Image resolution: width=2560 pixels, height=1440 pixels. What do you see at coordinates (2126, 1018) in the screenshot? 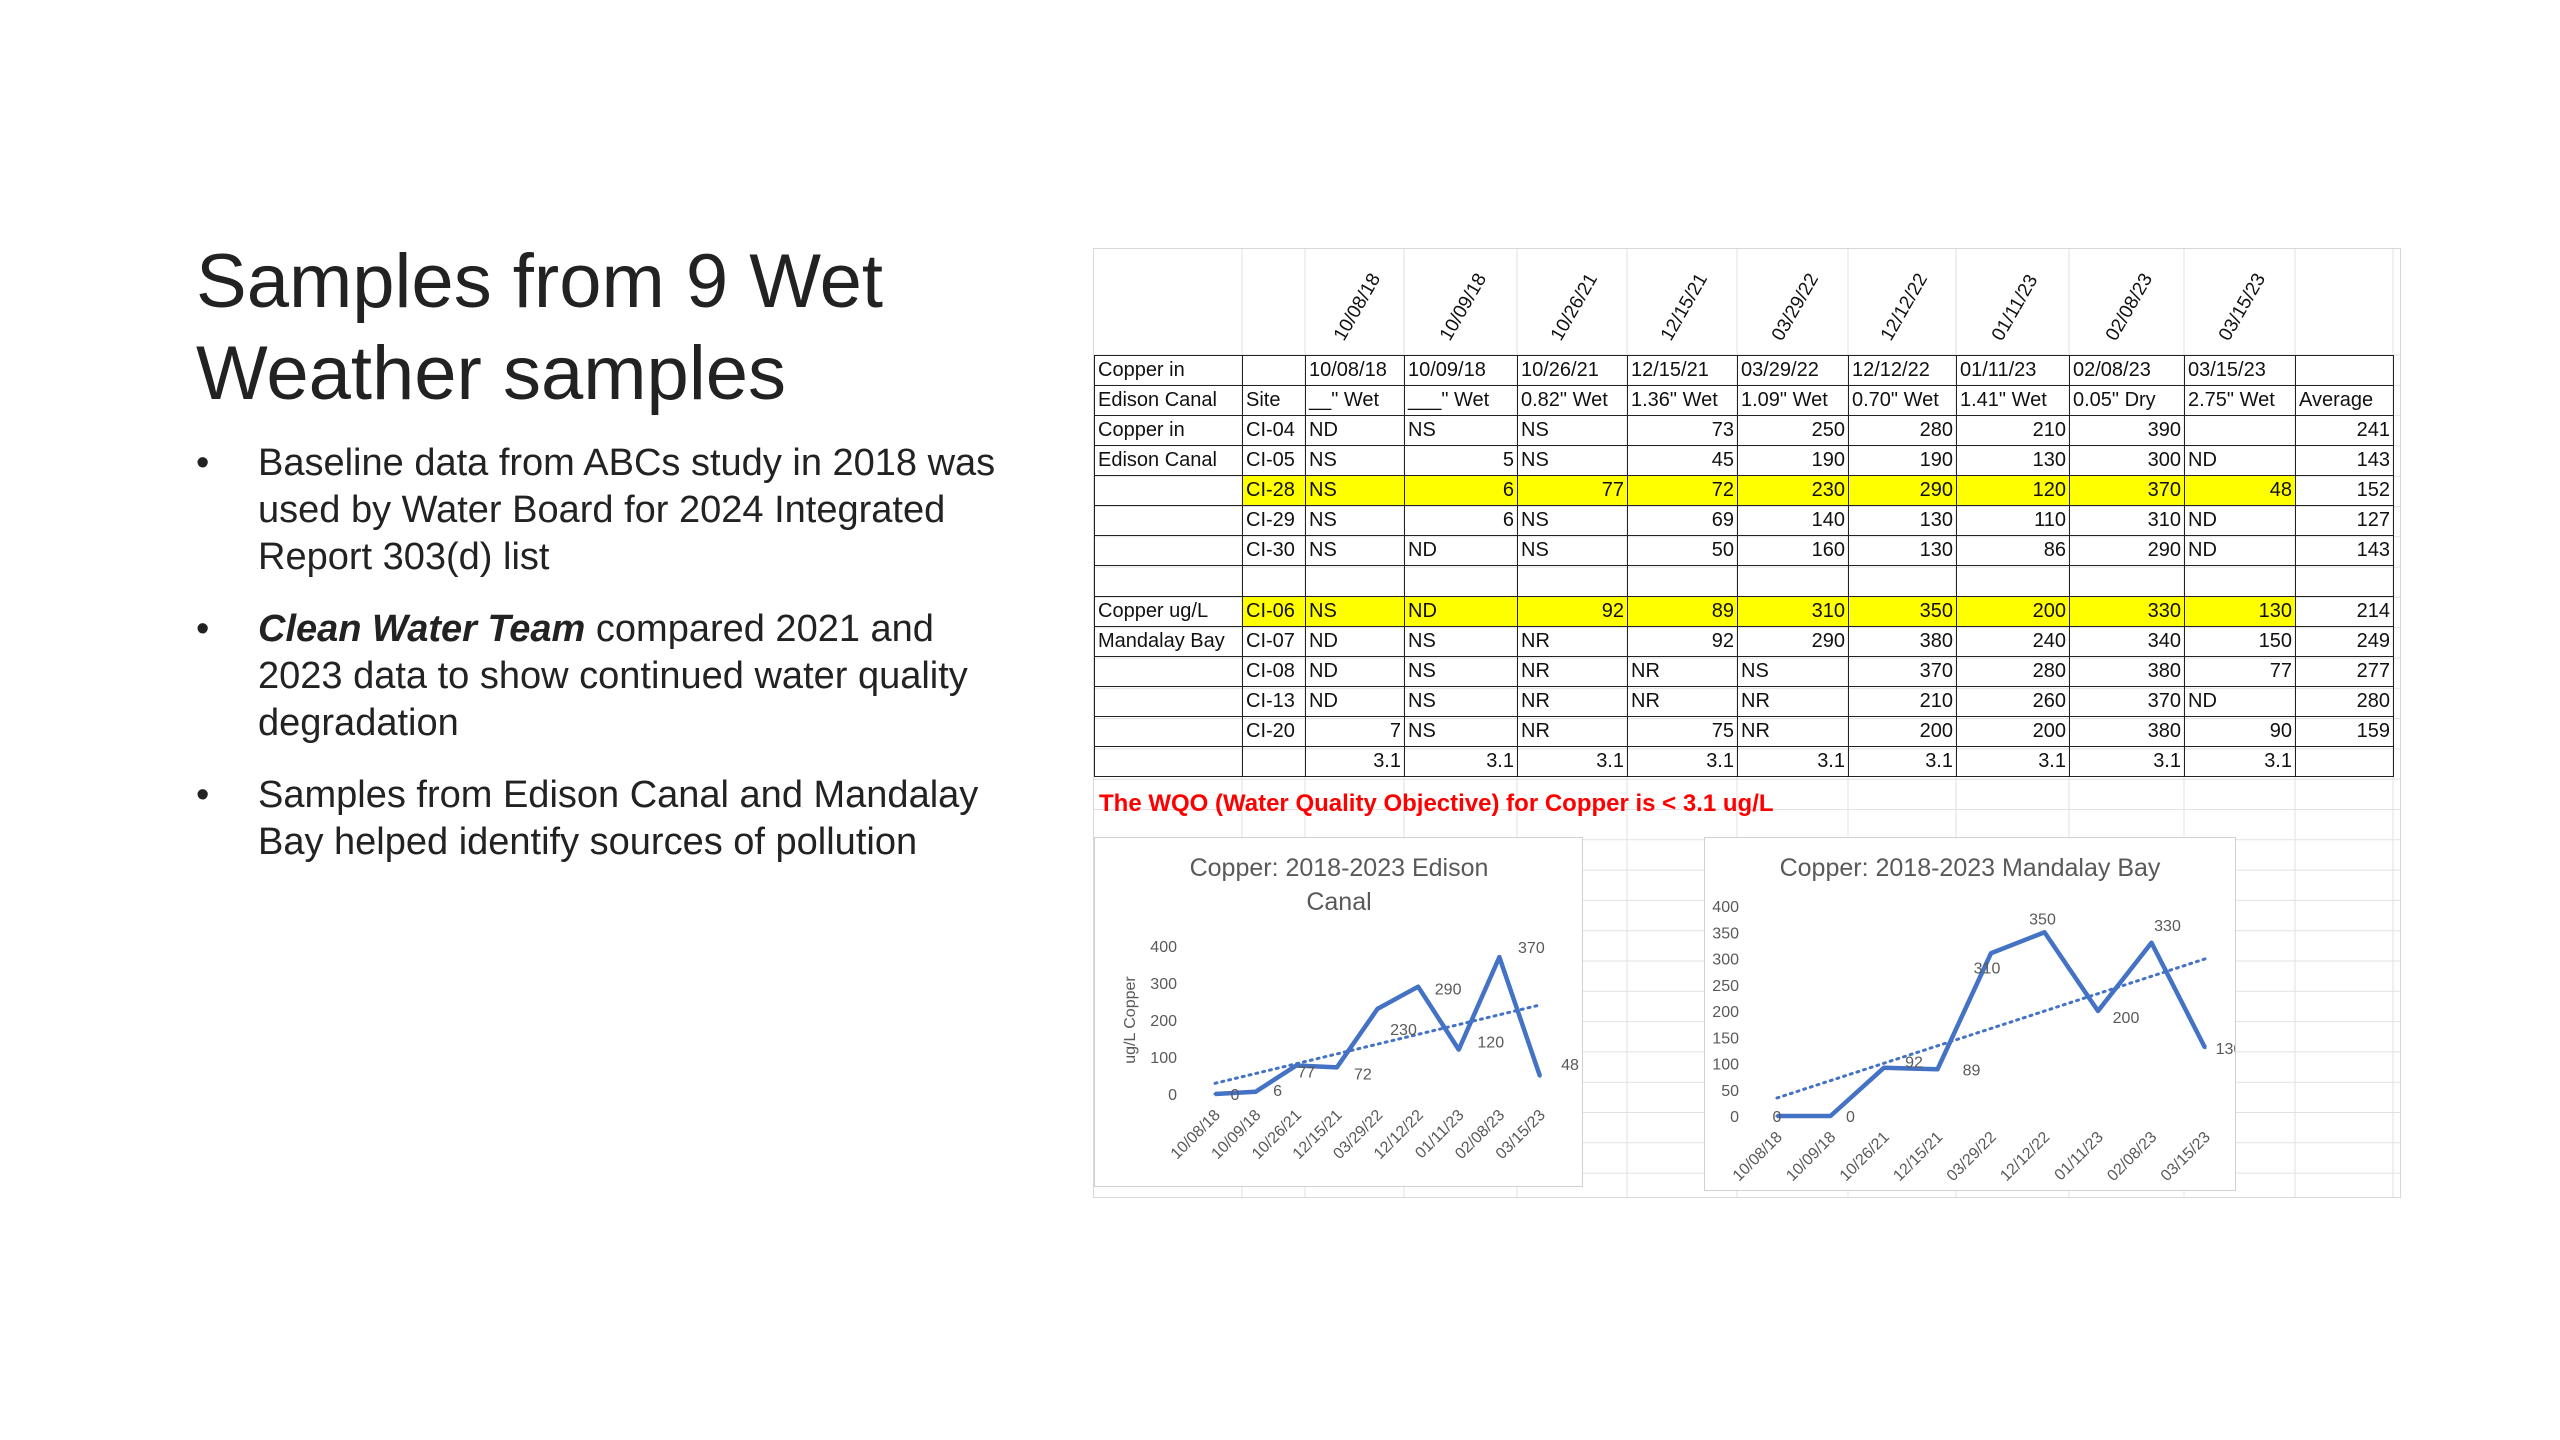
I see `data-label: 200` at bounding box center [2126, 1018].